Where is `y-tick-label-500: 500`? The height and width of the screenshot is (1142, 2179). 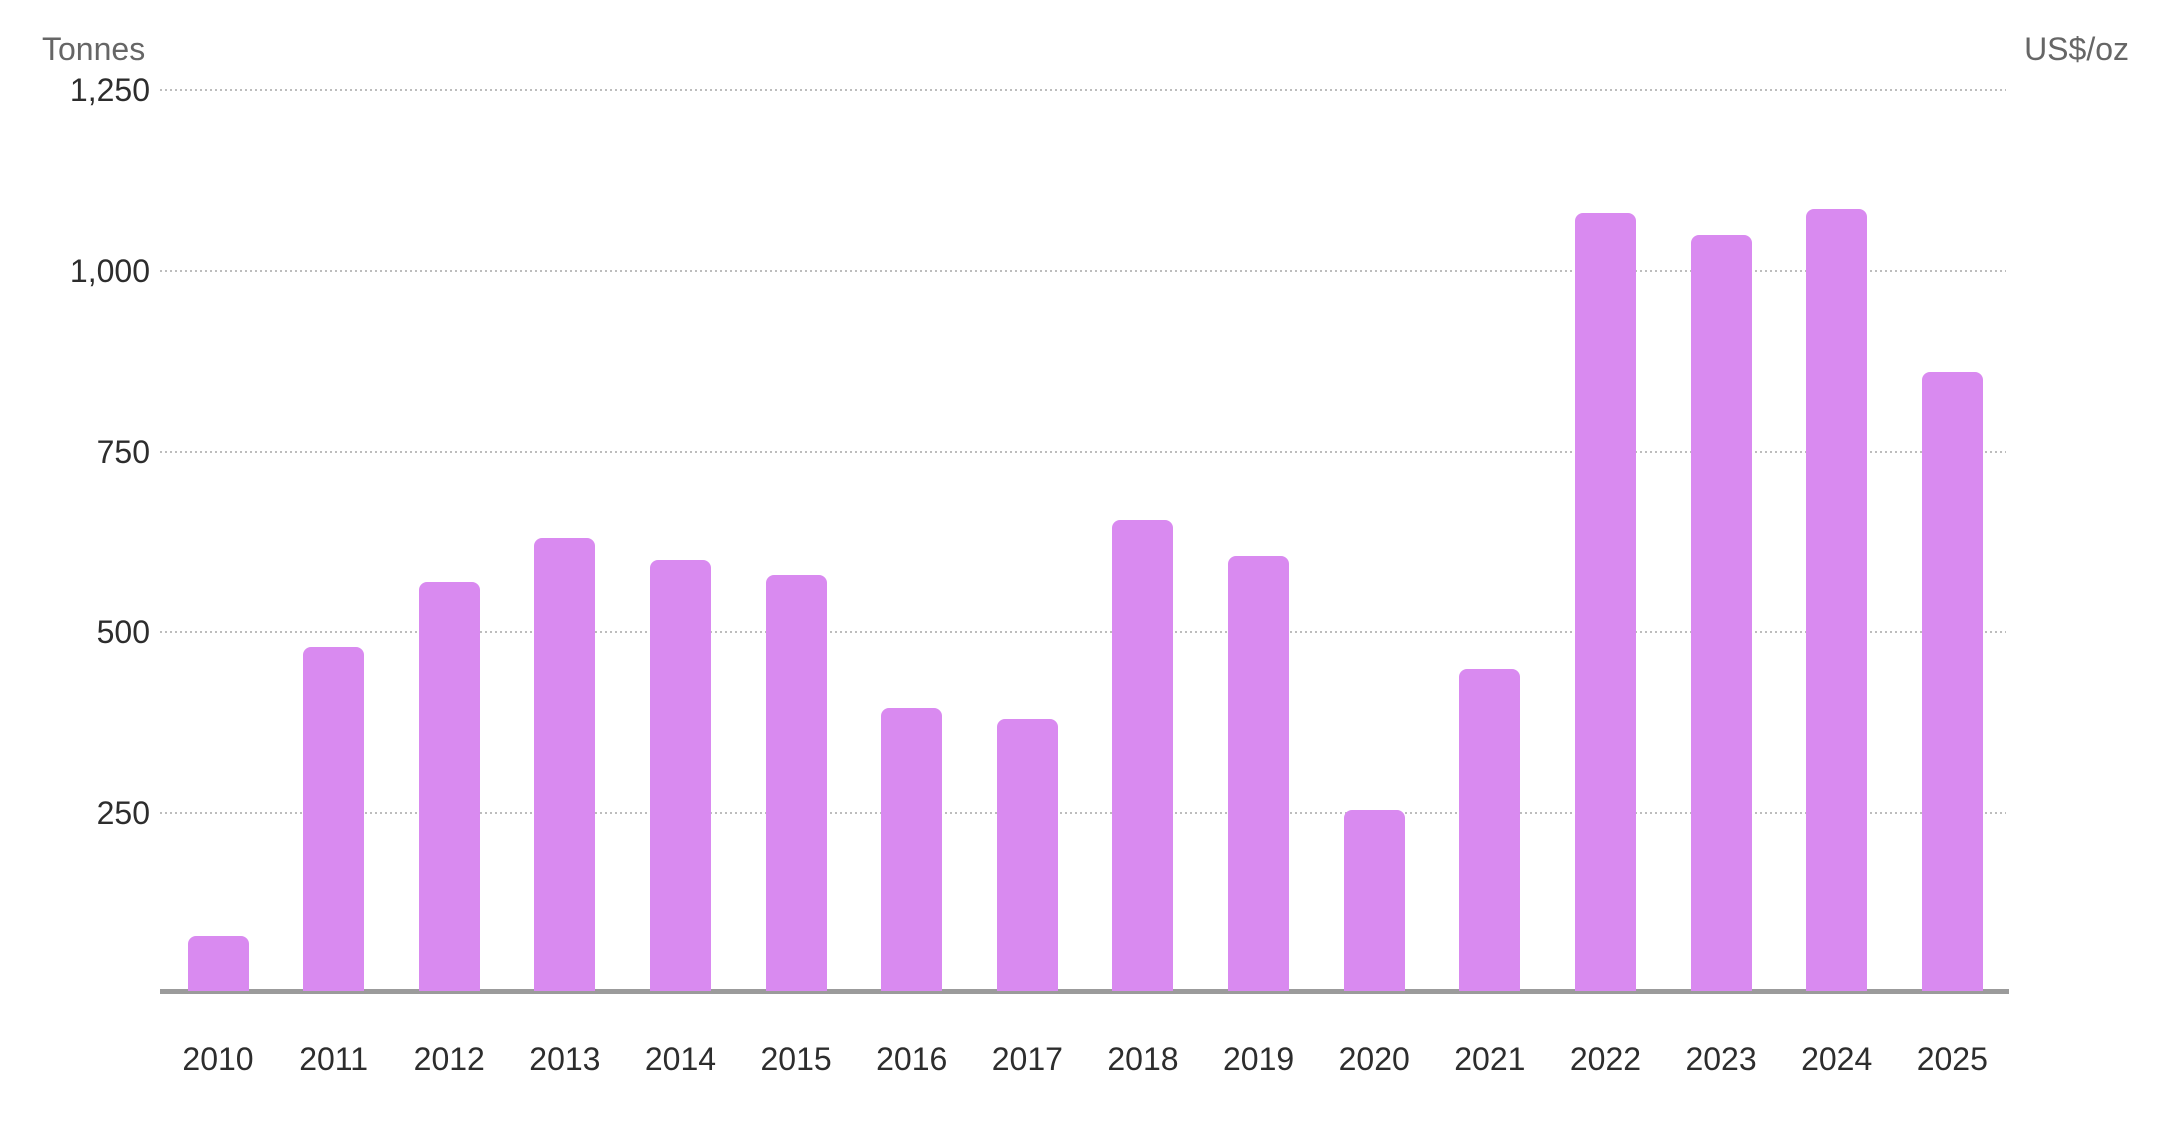
y-tick-label-500: 500 is located at coordinates (123, 632).